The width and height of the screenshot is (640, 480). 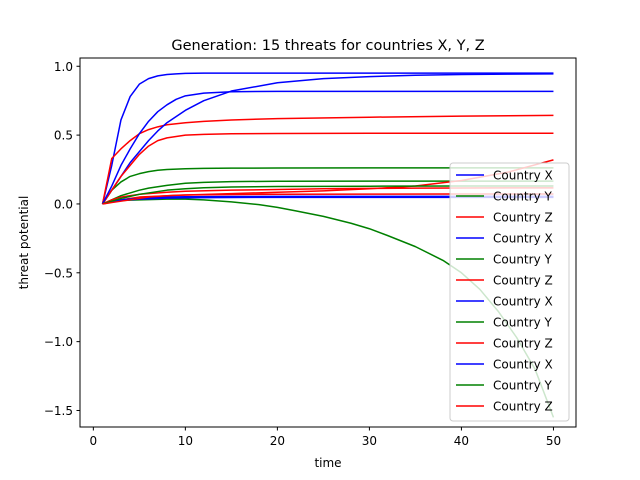 What do you see at coordinates (58, 342) in the screenshot?
I see `y-tick-label: −1.0` at bounding box center [58, 342].